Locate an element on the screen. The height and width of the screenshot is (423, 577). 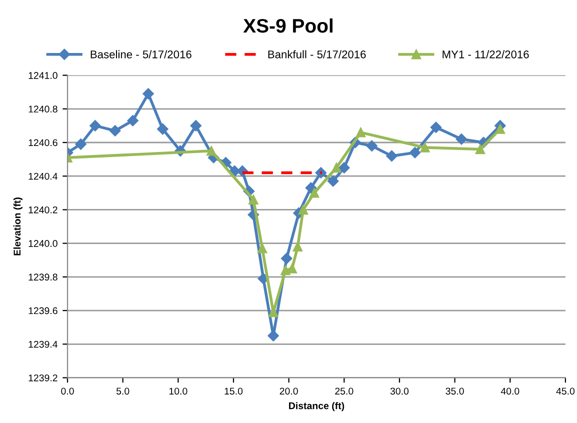
x-tick-label: 40.0 is located at coordinates (510, 391).